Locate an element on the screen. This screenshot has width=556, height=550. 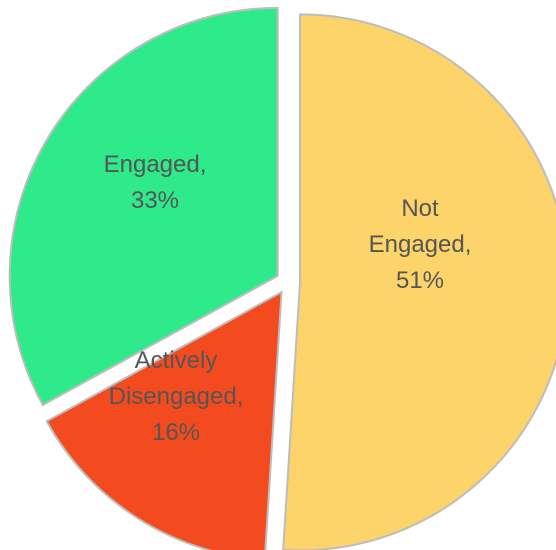
pie-label-engaged: Engaged, 33% is located at coordinates (155, 182).